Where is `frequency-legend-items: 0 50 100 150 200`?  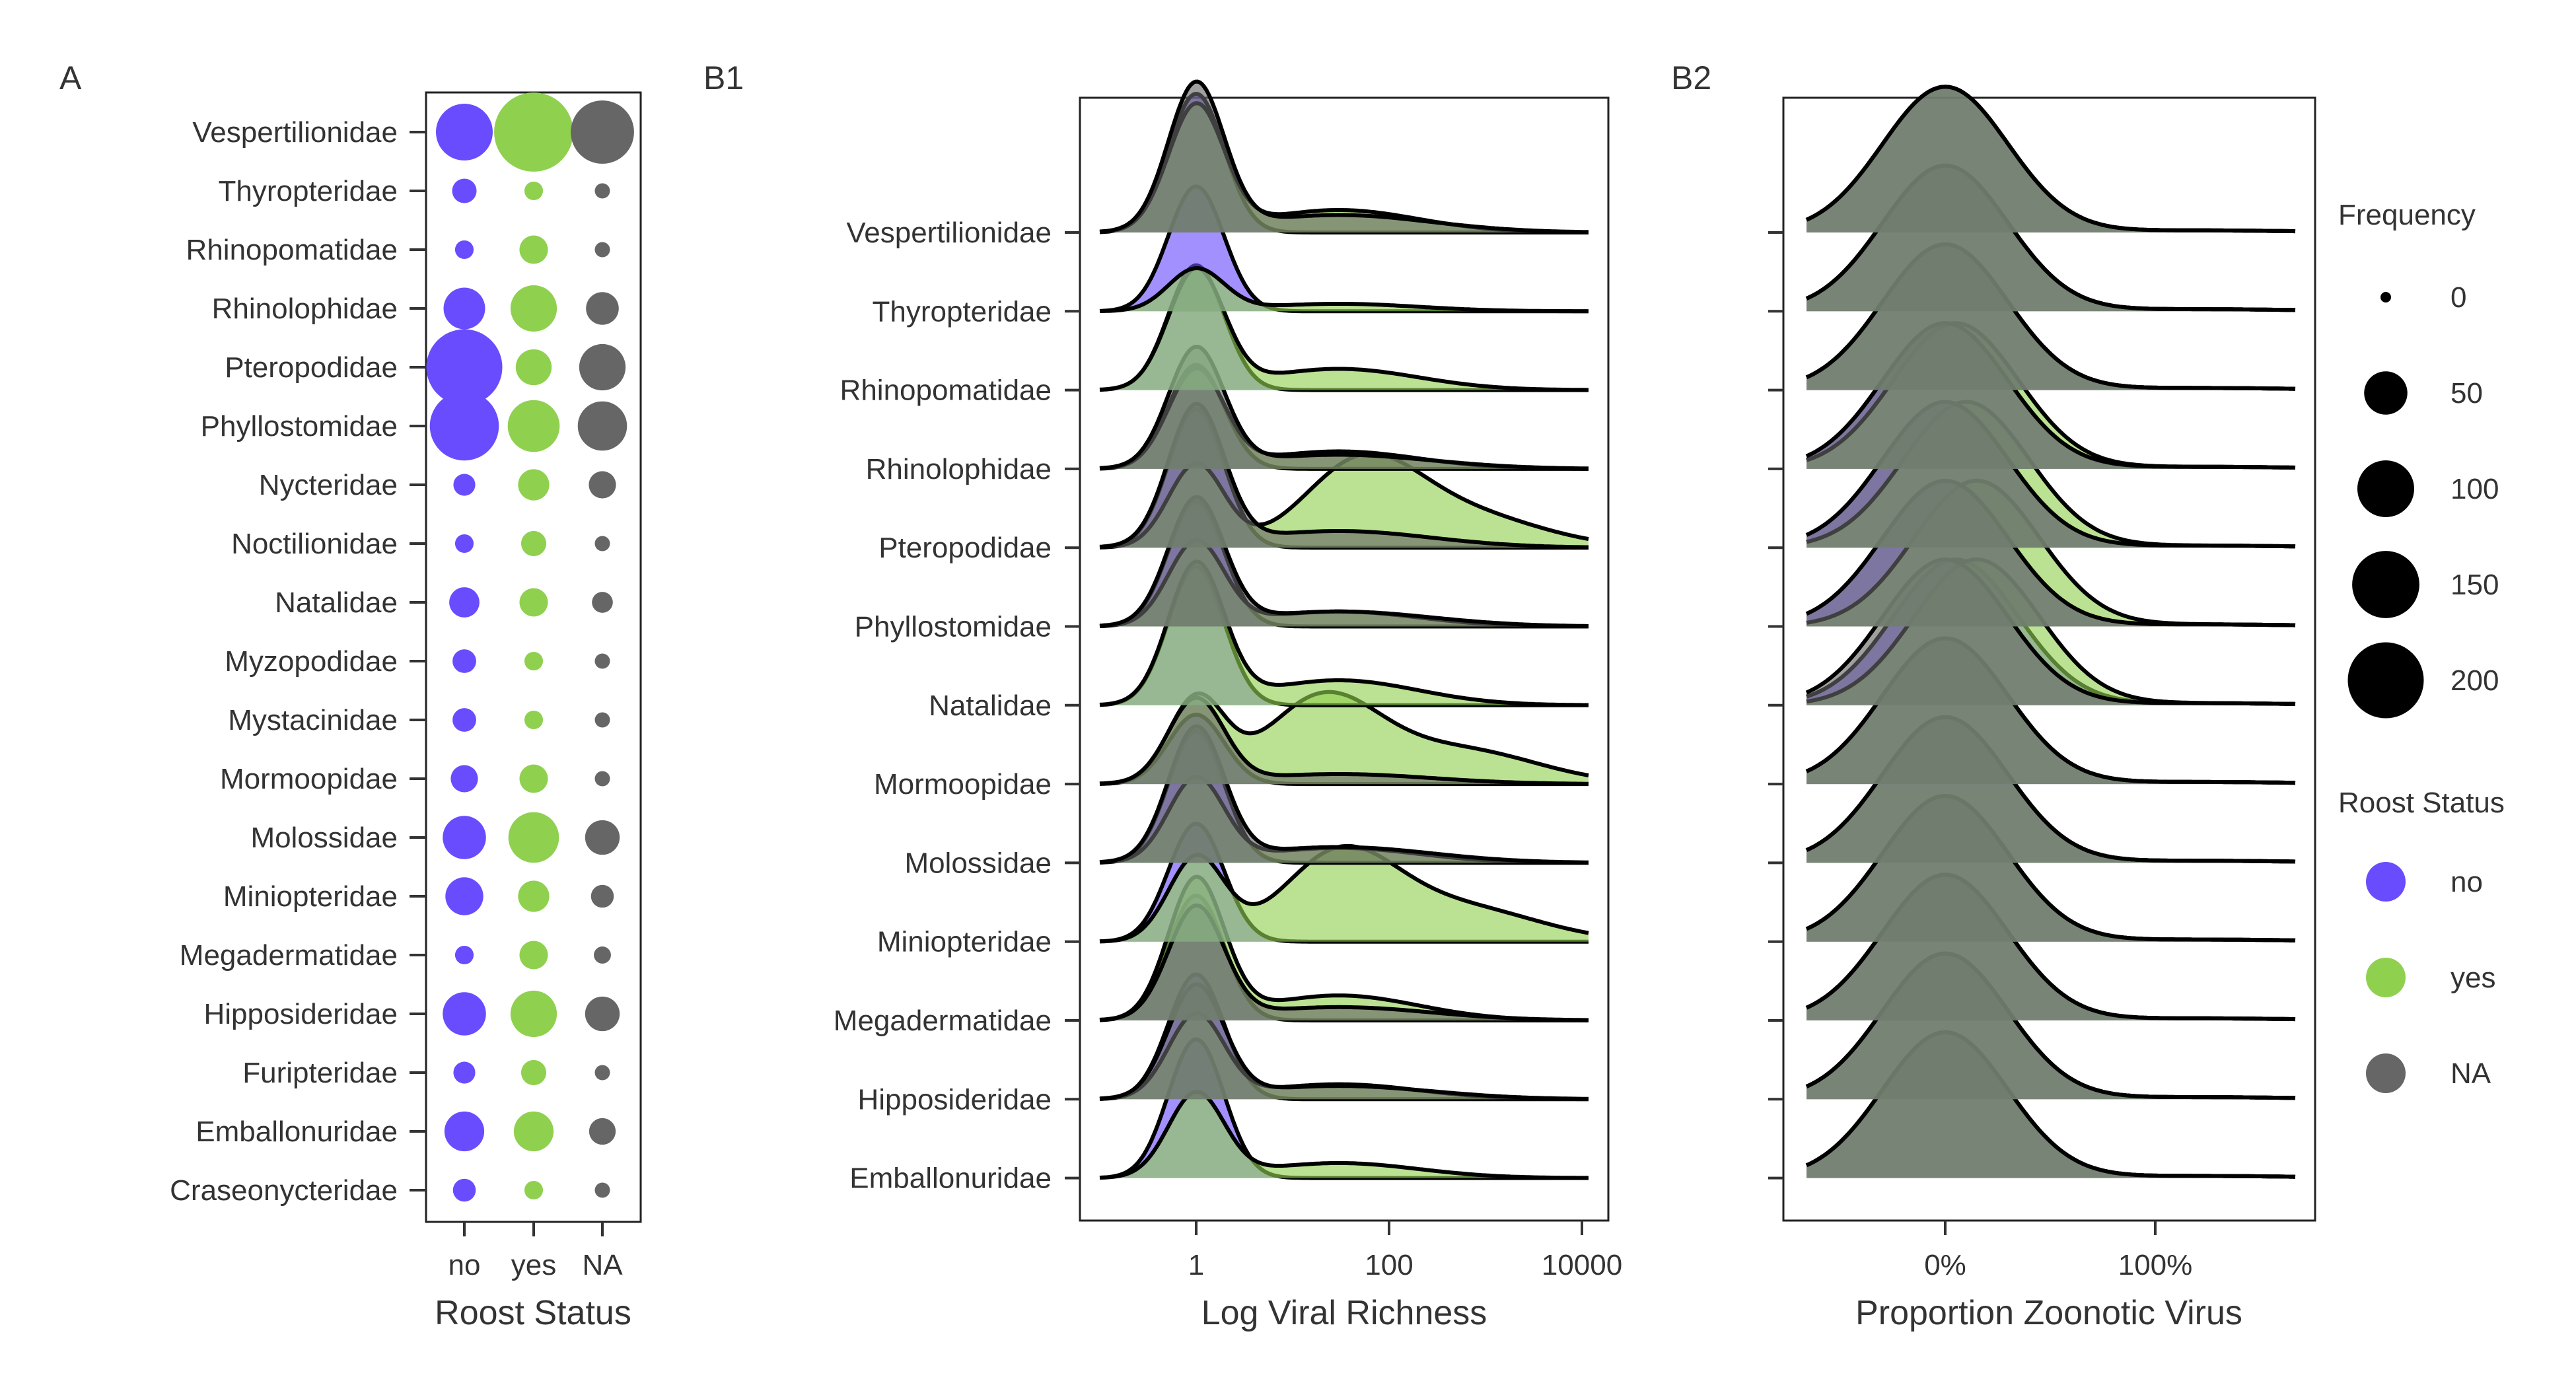
frequency-legend-items: 0 50 100 150 200 is located at coordinates (2423, 500).